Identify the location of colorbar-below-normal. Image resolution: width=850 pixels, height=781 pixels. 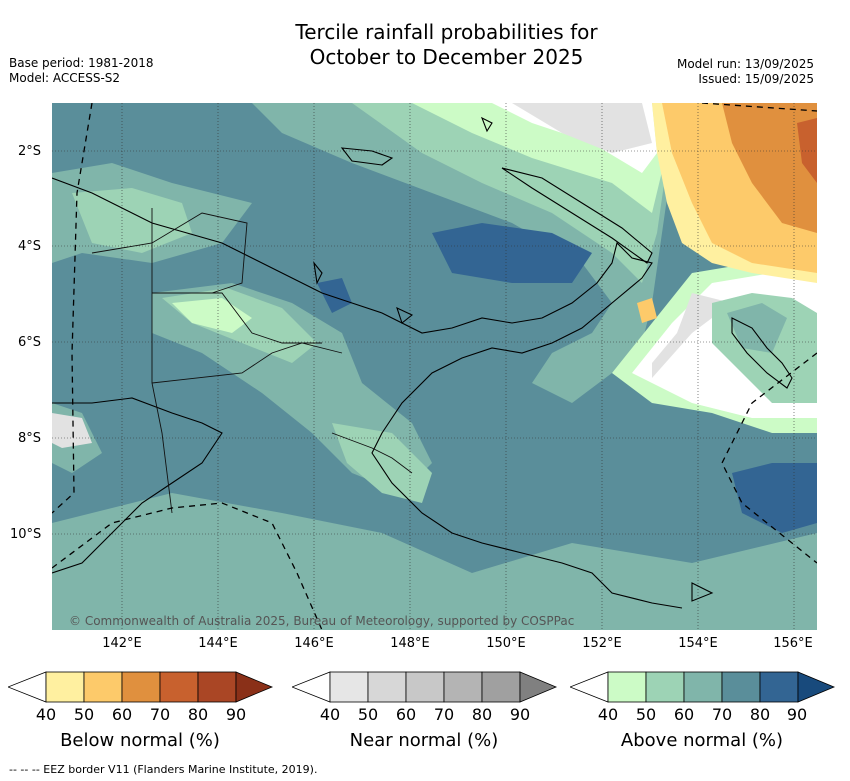
(140, 689).